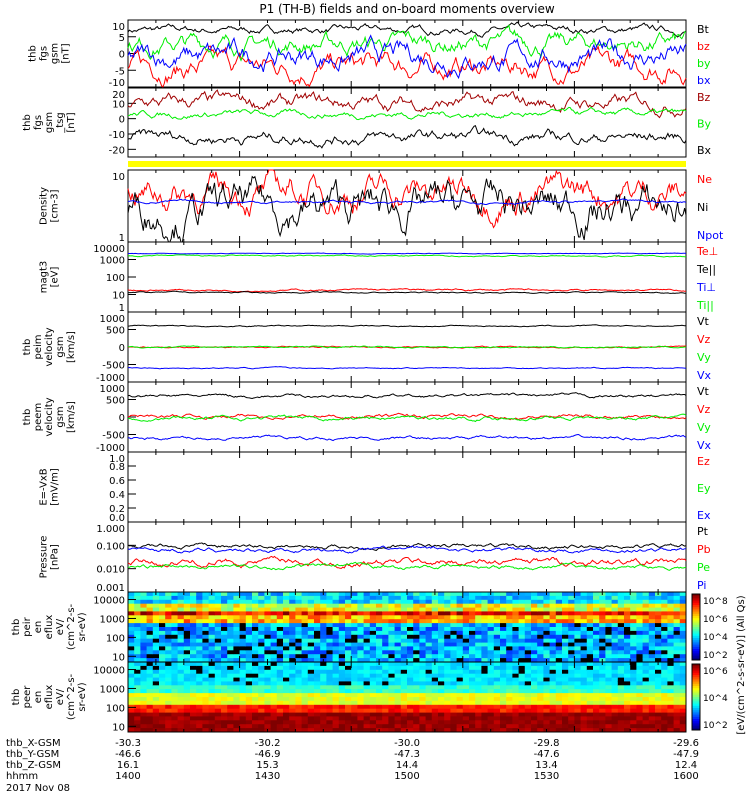  Describe the element at coordinates (703, 29) in the screenshot. I see `legend-Bt: Bt` at that location.